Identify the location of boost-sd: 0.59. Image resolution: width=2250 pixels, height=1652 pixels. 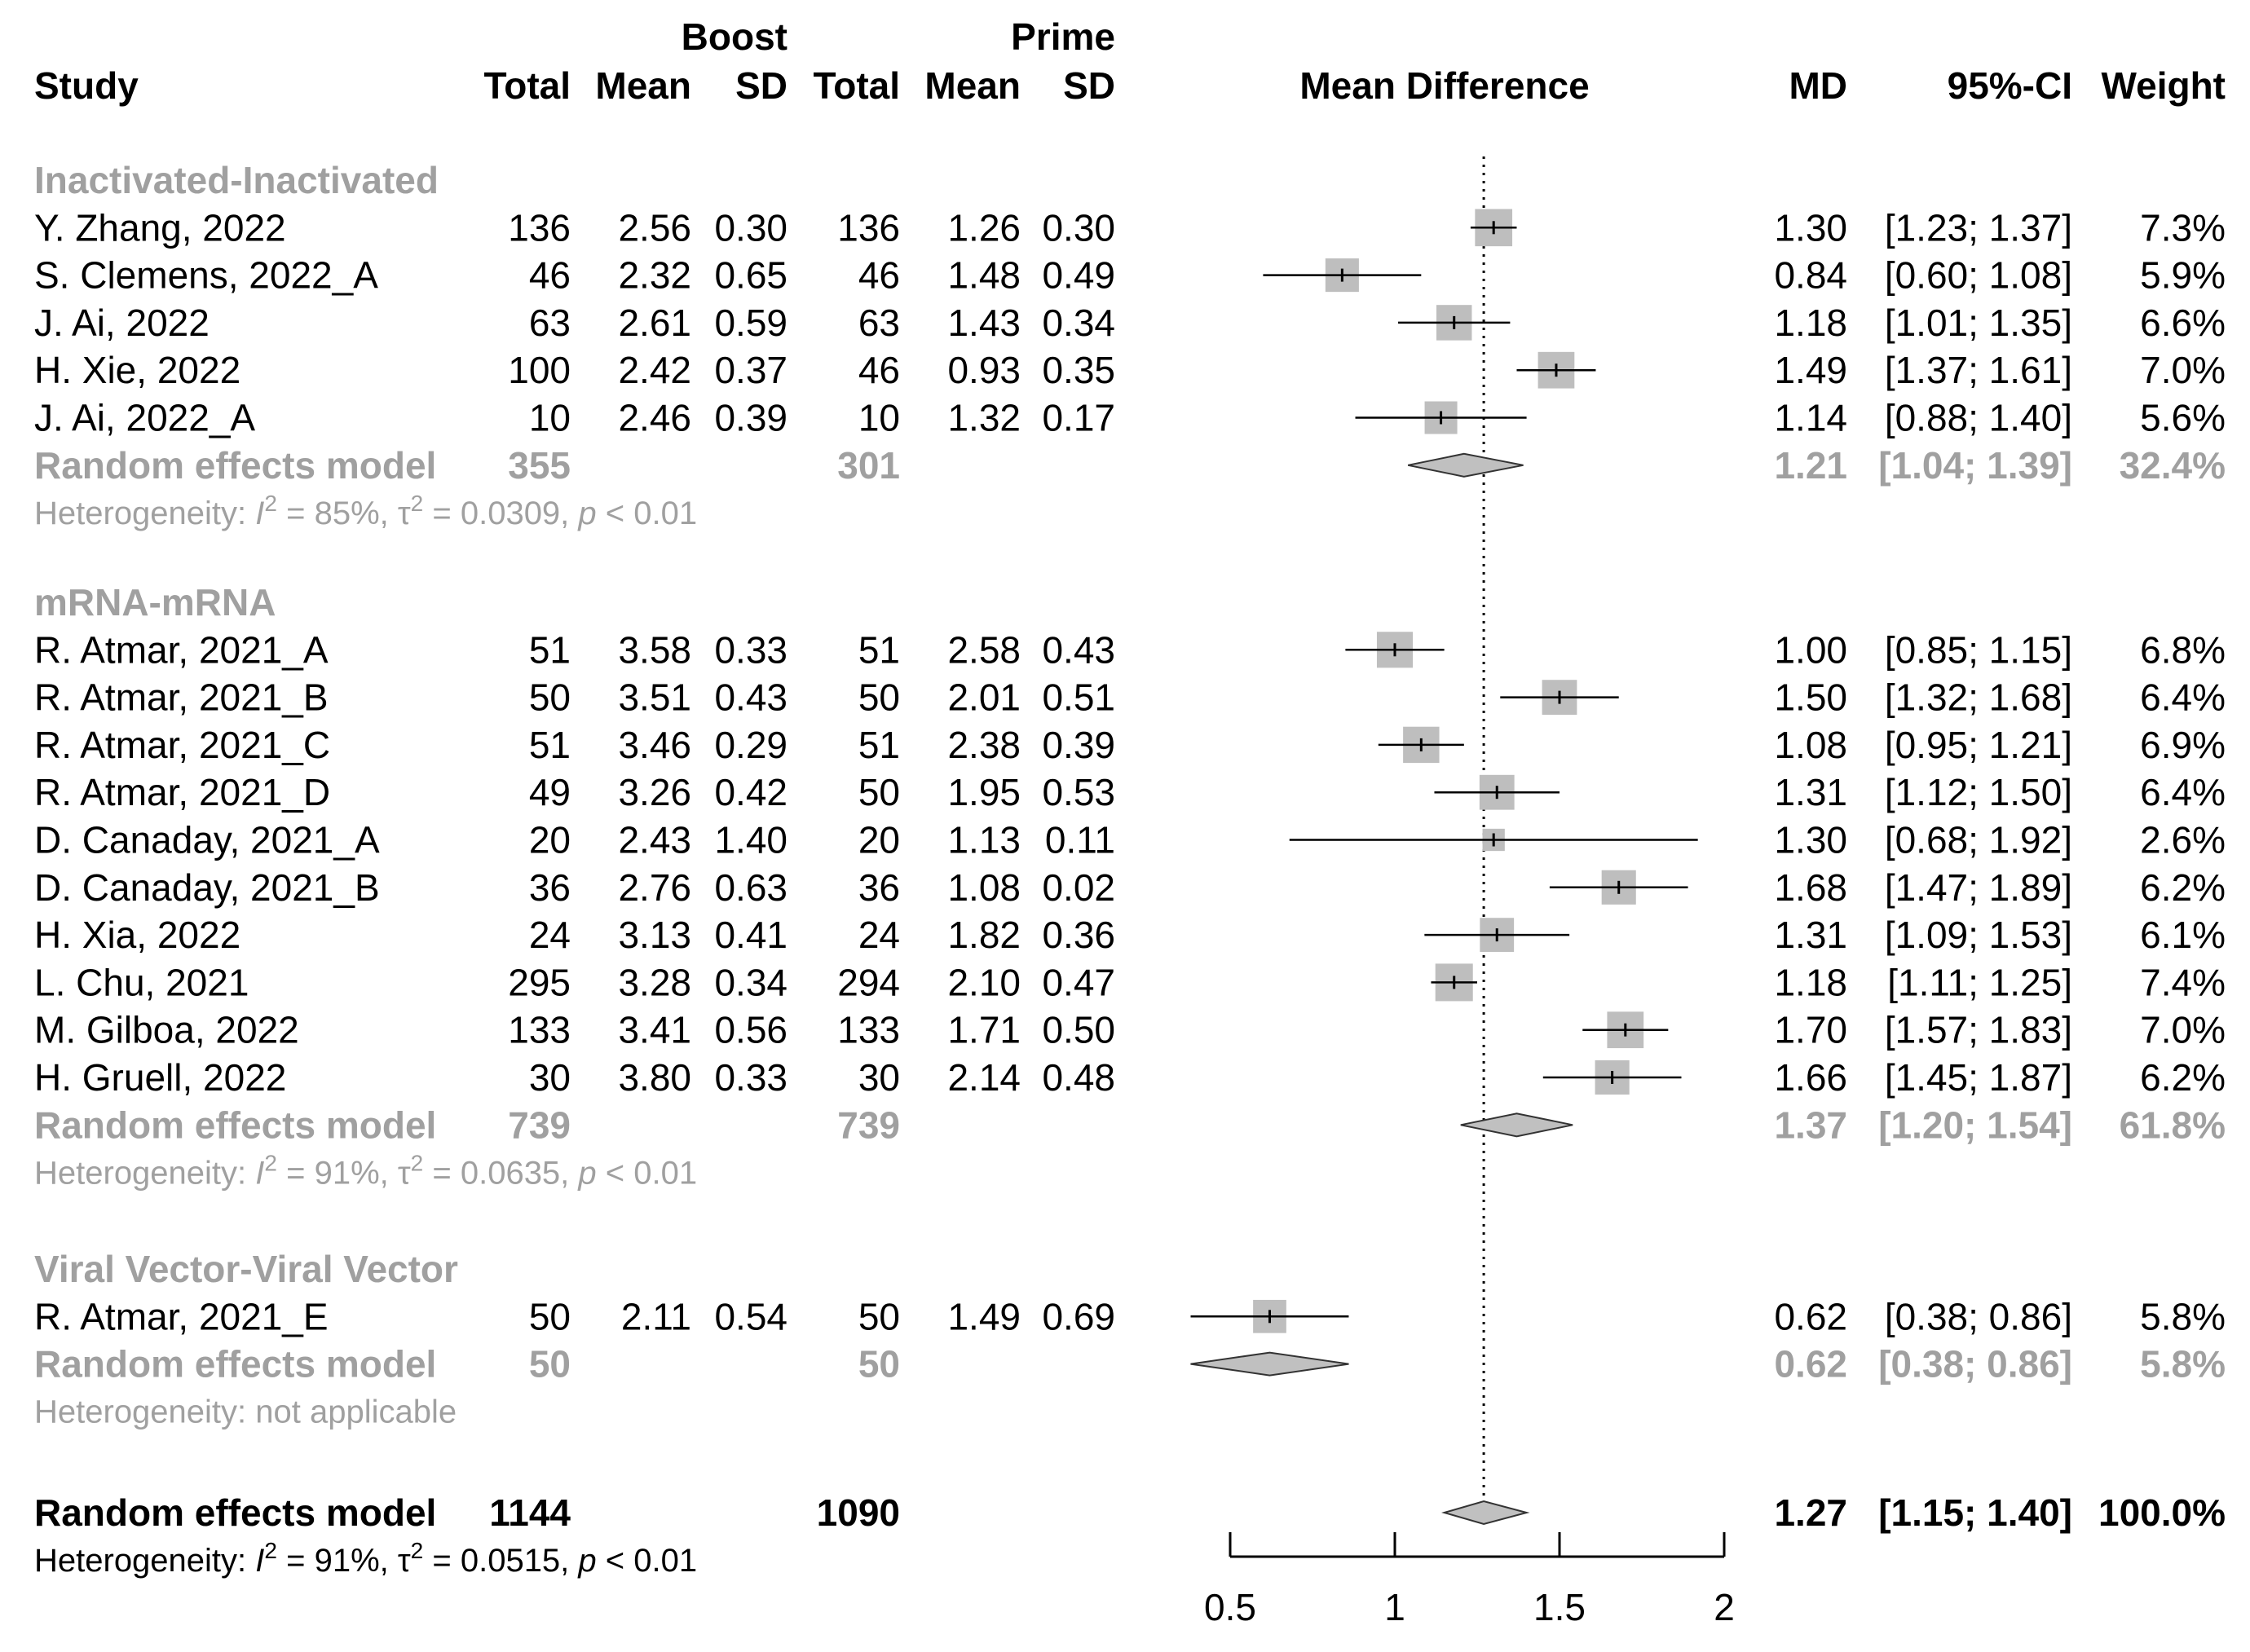
(751, 323).